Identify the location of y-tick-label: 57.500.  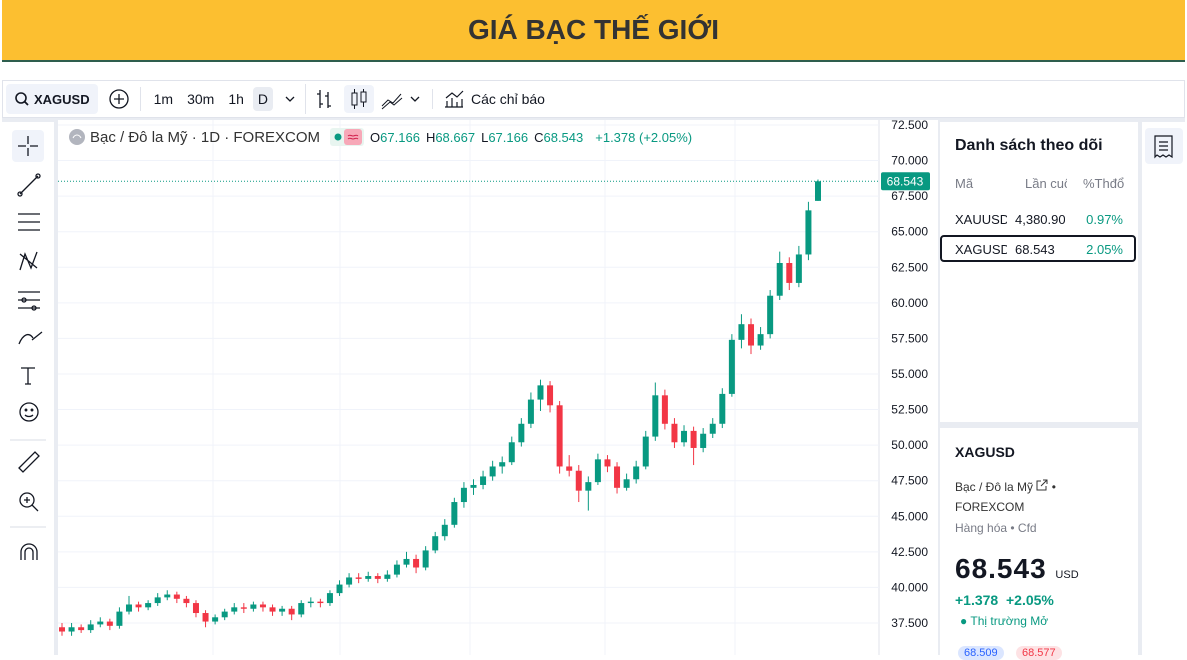
(909, 338).